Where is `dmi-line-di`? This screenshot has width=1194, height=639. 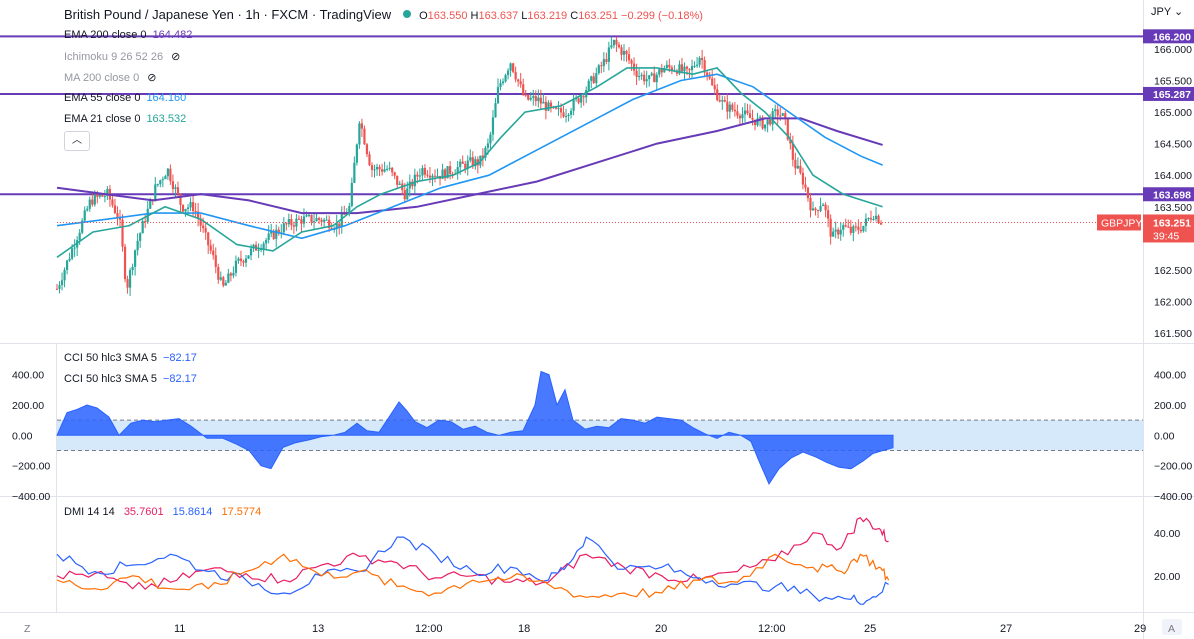 dmi-line-di is located at coordinates (473, 575).